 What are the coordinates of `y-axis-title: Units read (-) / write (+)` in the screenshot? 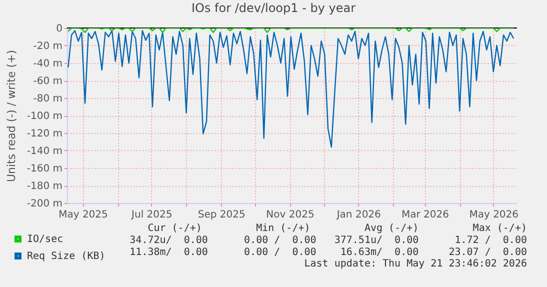 It's located at (11, 116).